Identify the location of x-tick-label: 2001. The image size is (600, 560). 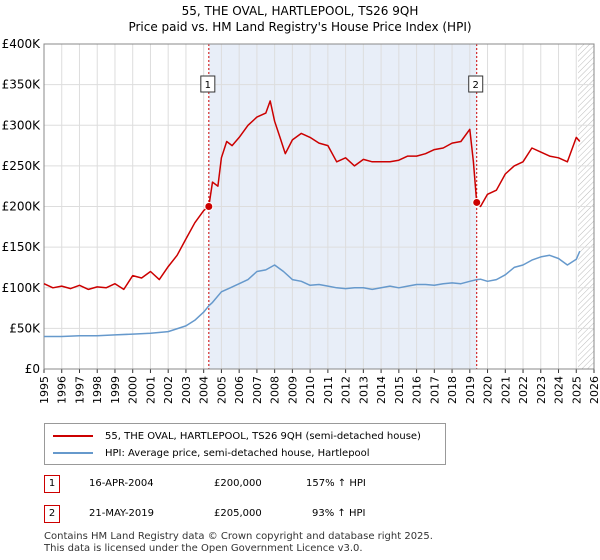
(150, 390).